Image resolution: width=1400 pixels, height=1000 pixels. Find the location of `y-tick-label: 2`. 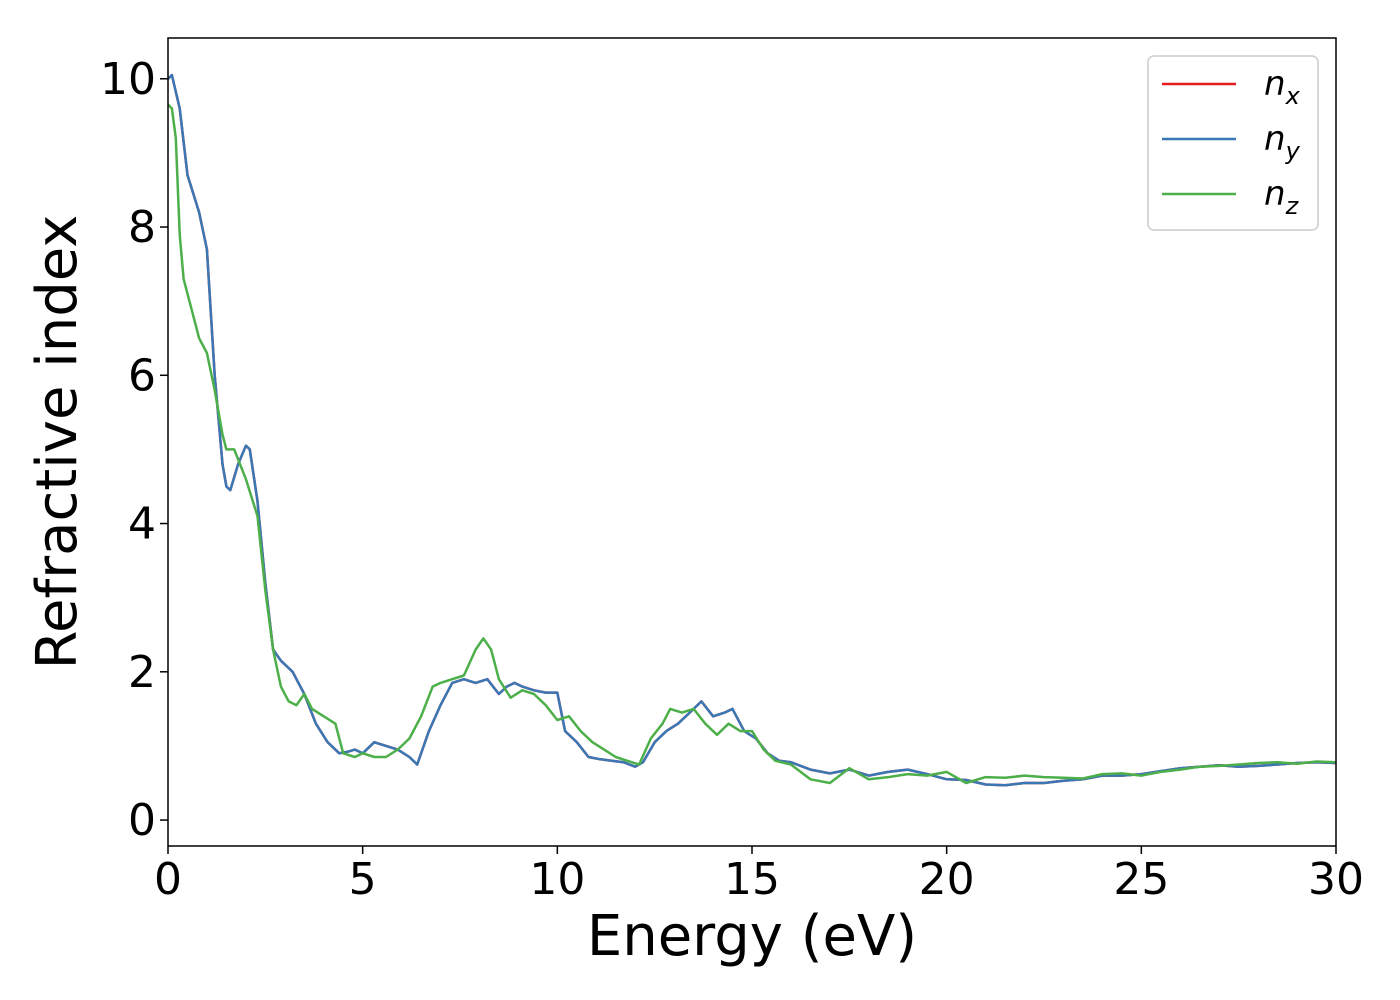

y-tick-label: 2 is located at coordinates (142, 672).